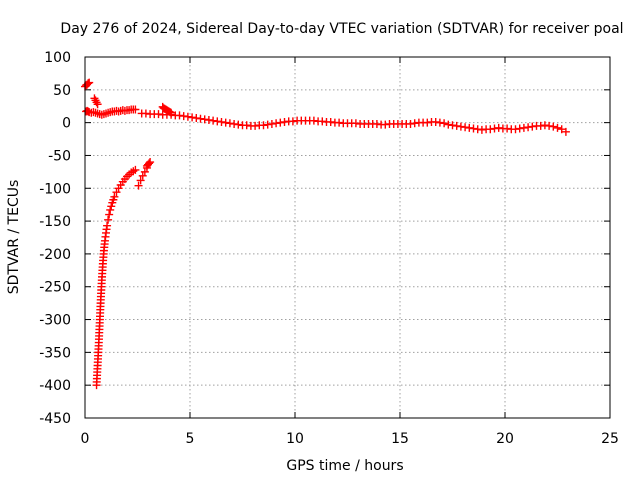 Image resolution: width=640 pixels, height=480 pixels. Describe the element at coordinates (344, 466) in the screenshot. I see `x-axis-label: GPS time / hours` at that location.